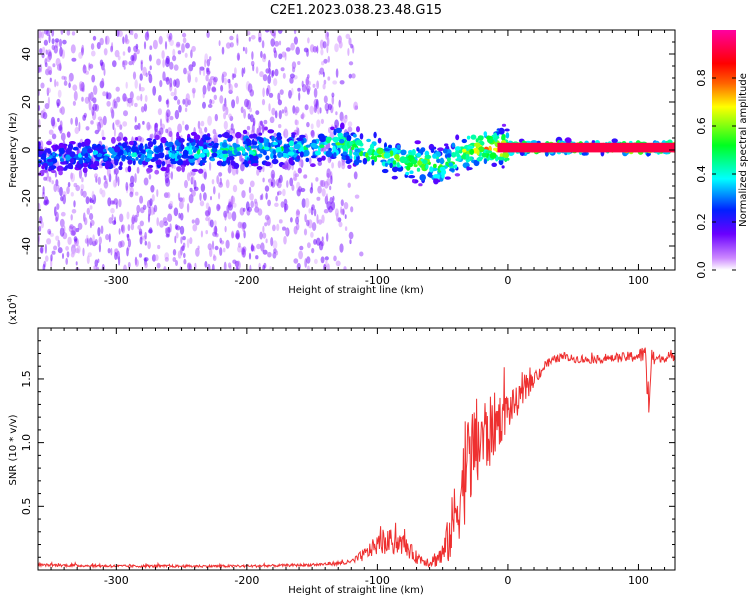 The width and height of the screenshot is (750, 600). Describe the element at coordinates (701, 270) in the screenshot. I see `colorbar-tick-label: 0.0` at that location.